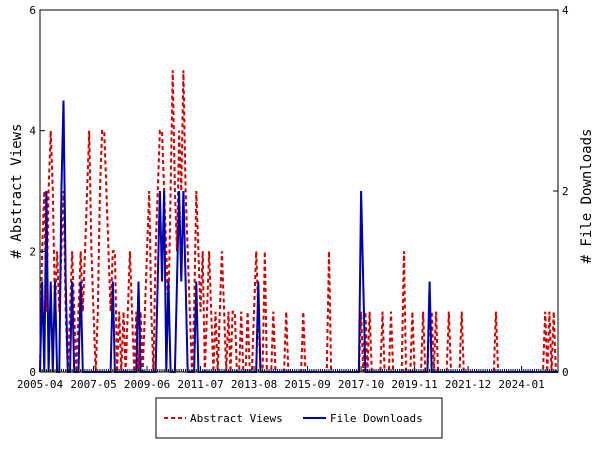 This screenshot has width=600, height=450. I want to click on right-y-tick-label: 4, so click(565, 10).